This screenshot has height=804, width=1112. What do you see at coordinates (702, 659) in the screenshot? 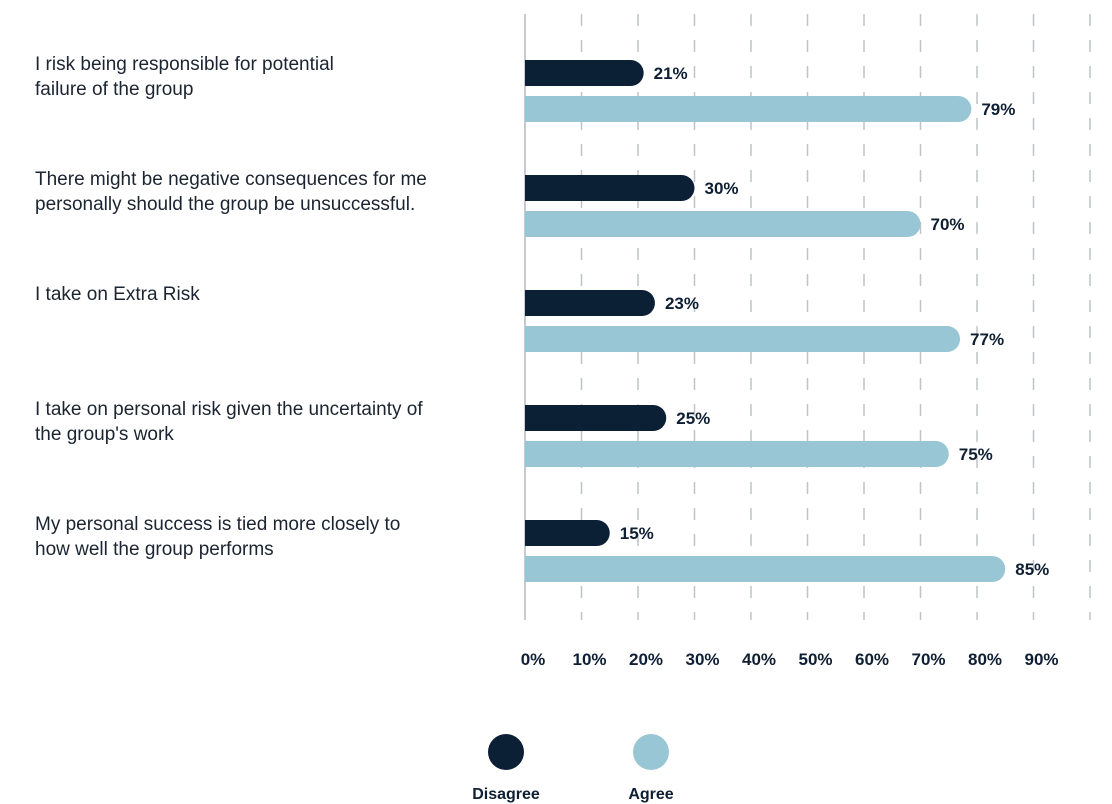
I see `x-tick-label: 30%` at bounding box center [702, 659].